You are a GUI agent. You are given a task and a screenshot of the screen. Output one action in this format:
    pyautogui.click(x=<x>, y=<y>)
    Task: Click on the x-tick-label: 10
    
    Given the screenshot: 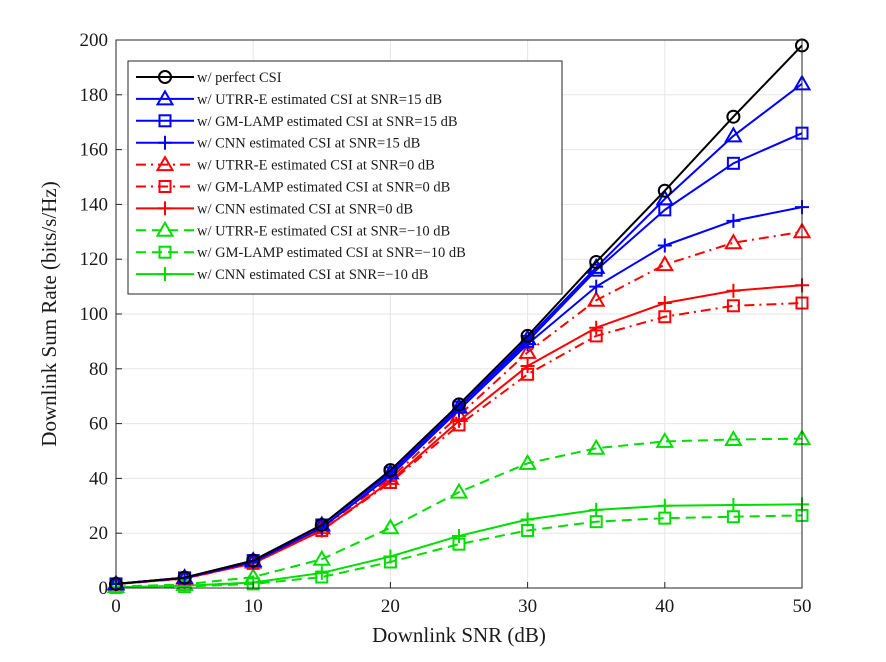 What is the action you would take?
    pyautogui.click(x=253, y=606)
    